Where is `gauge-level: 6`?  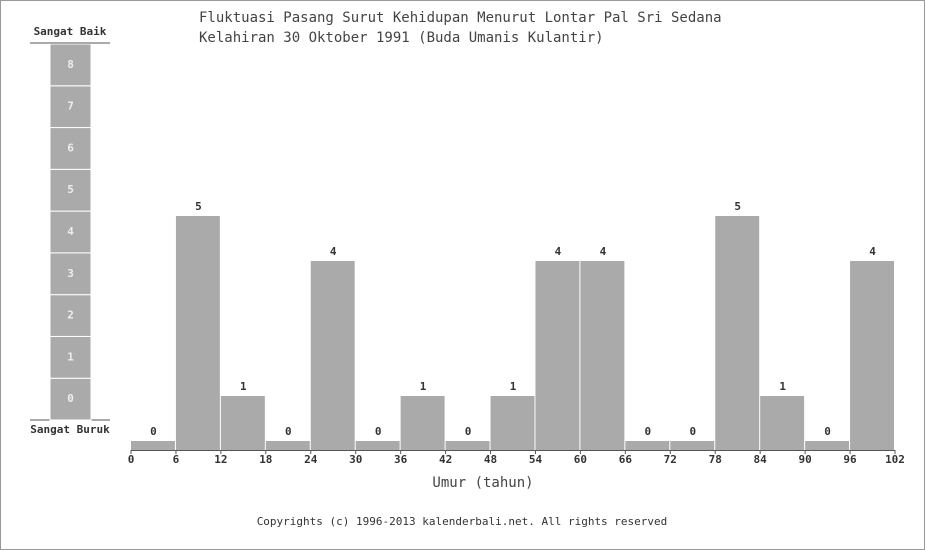
gauge-level: 6 is located at coordinates (70, 147).